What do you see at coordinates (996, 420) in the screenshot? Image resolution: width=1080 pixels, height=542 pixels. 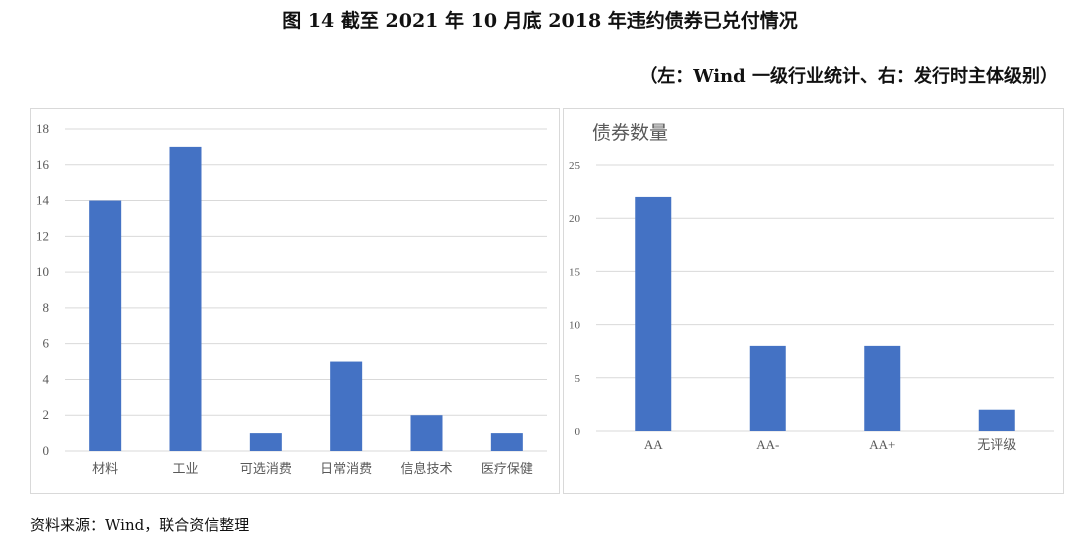 I see `bar-无评级` at bounding box center [996, 420].